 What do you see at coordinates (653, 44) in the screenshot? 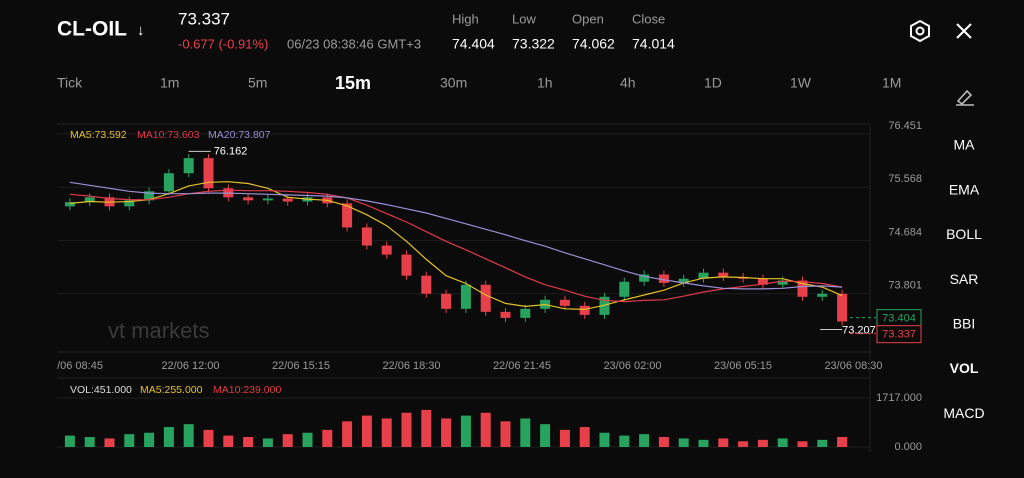
I see `stat-value: 74.014` at bounding box center [653, 44].